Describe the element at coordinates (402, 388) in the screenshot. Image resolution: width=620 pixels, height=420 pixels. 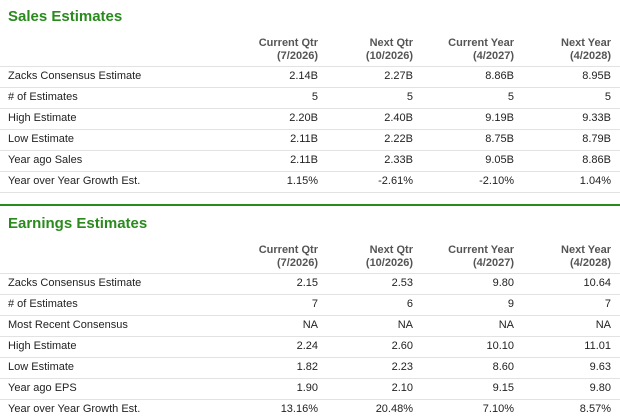
I see `cell-value: 2.10` at that location.